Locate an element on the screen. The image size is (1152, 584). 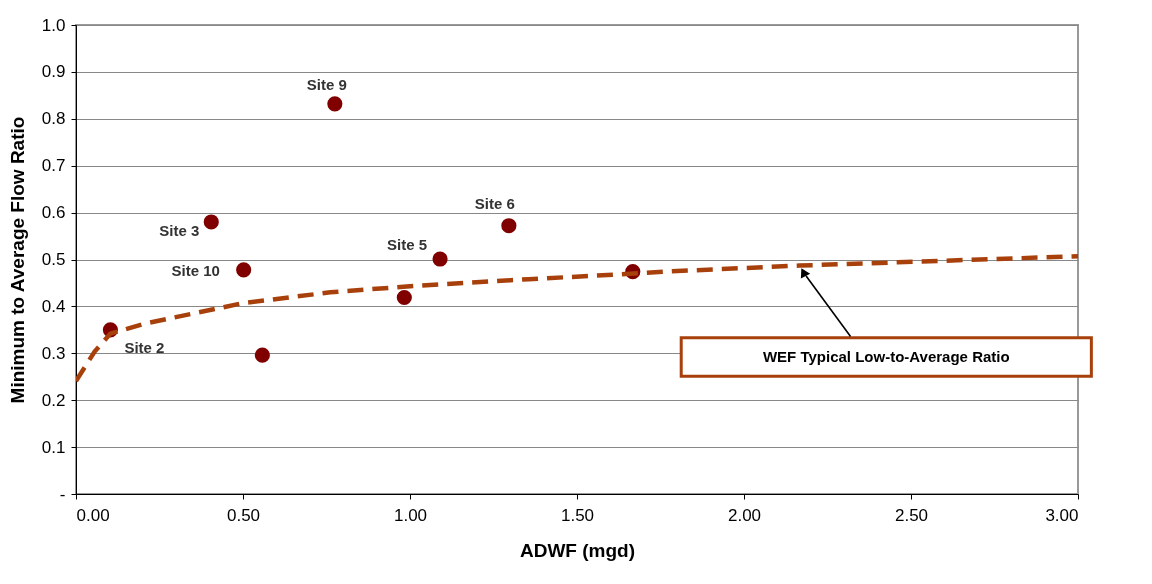
y-tick-label: 0.8 is located at coordinates (53, 119).